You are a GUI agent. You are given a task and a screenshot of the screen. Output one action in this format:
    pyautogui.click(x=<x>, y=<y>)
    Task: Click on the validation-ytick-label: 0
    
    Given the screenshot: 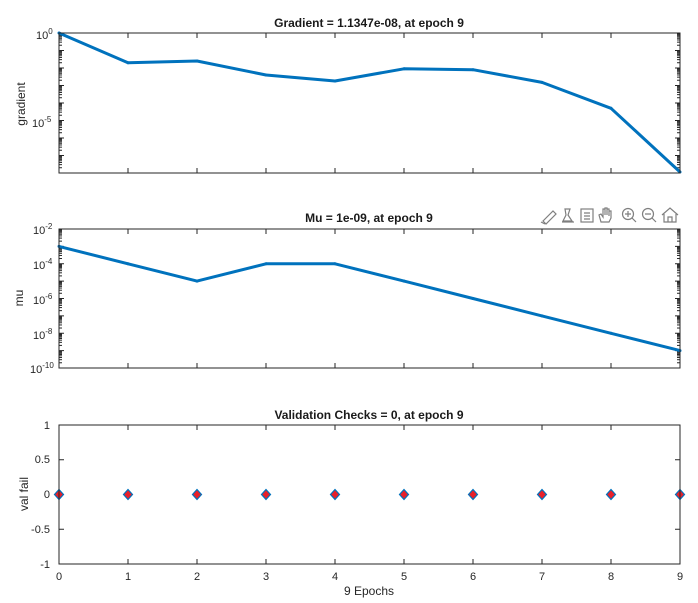 What is the action you would take?
    pyautogui.click(x=47, y=495)
    